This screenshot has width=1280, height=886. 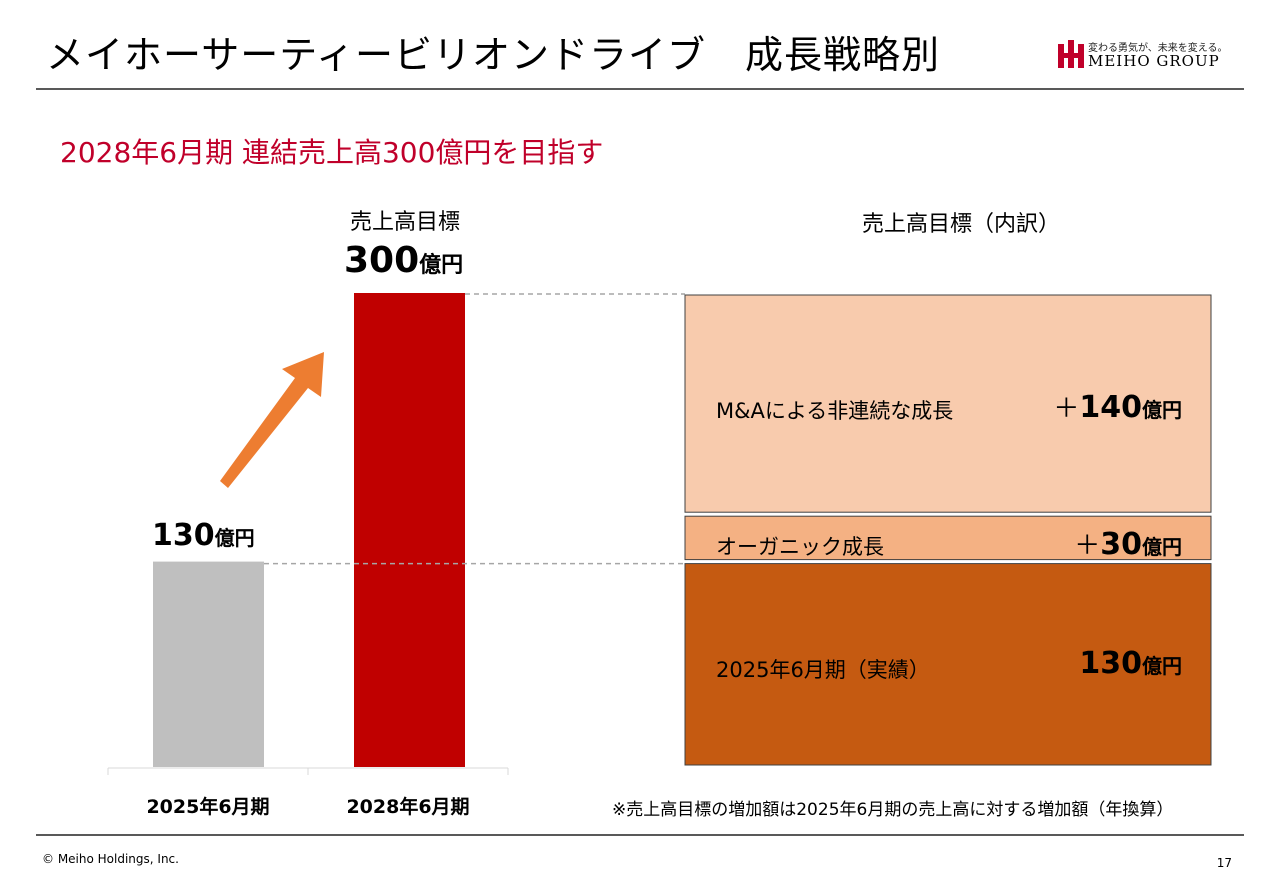 What do you see at coordinates (1110, 663) in the screenshot?
I see `segment-number-actual: 130` at bounding box center [1110, 663].